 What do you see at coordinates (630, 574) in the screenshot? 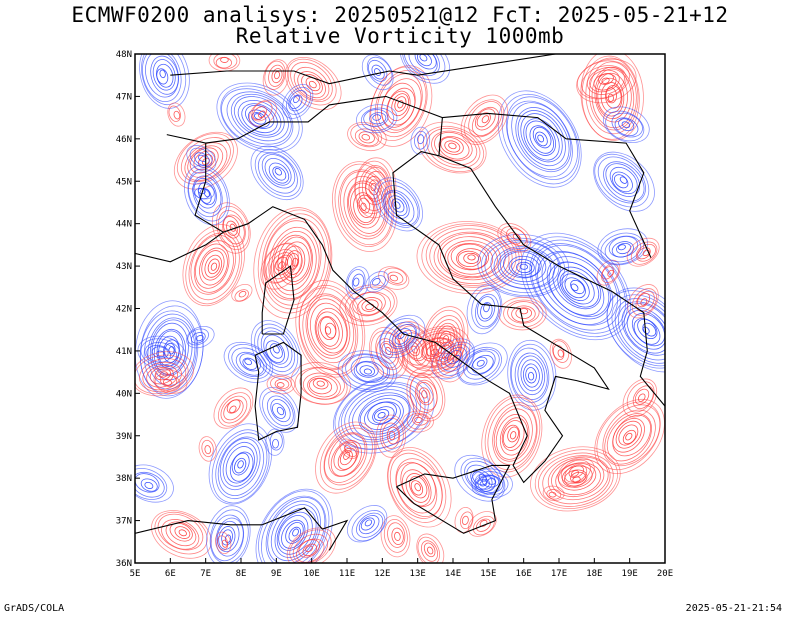
I see `x-tick-label: 19E` at bounding box center [630, 574].